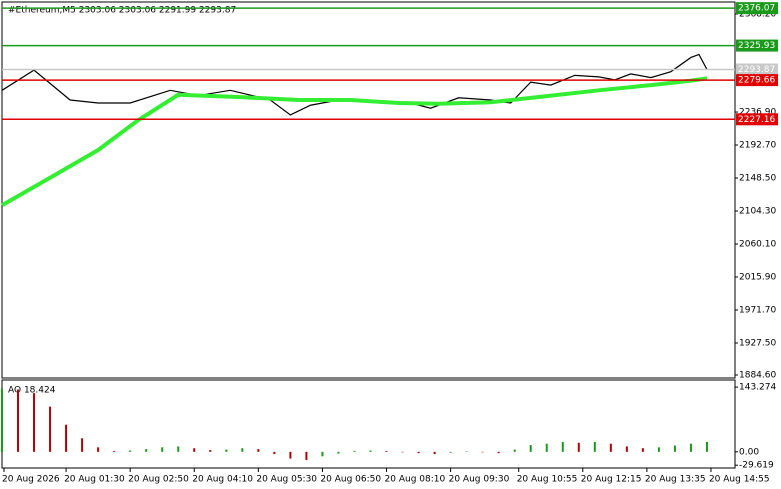  What do you see at coordinates (739, 480) in the screenshot?
I see `x-tick-label: 20 Aug 14:55` at bounding box center [739, 480].